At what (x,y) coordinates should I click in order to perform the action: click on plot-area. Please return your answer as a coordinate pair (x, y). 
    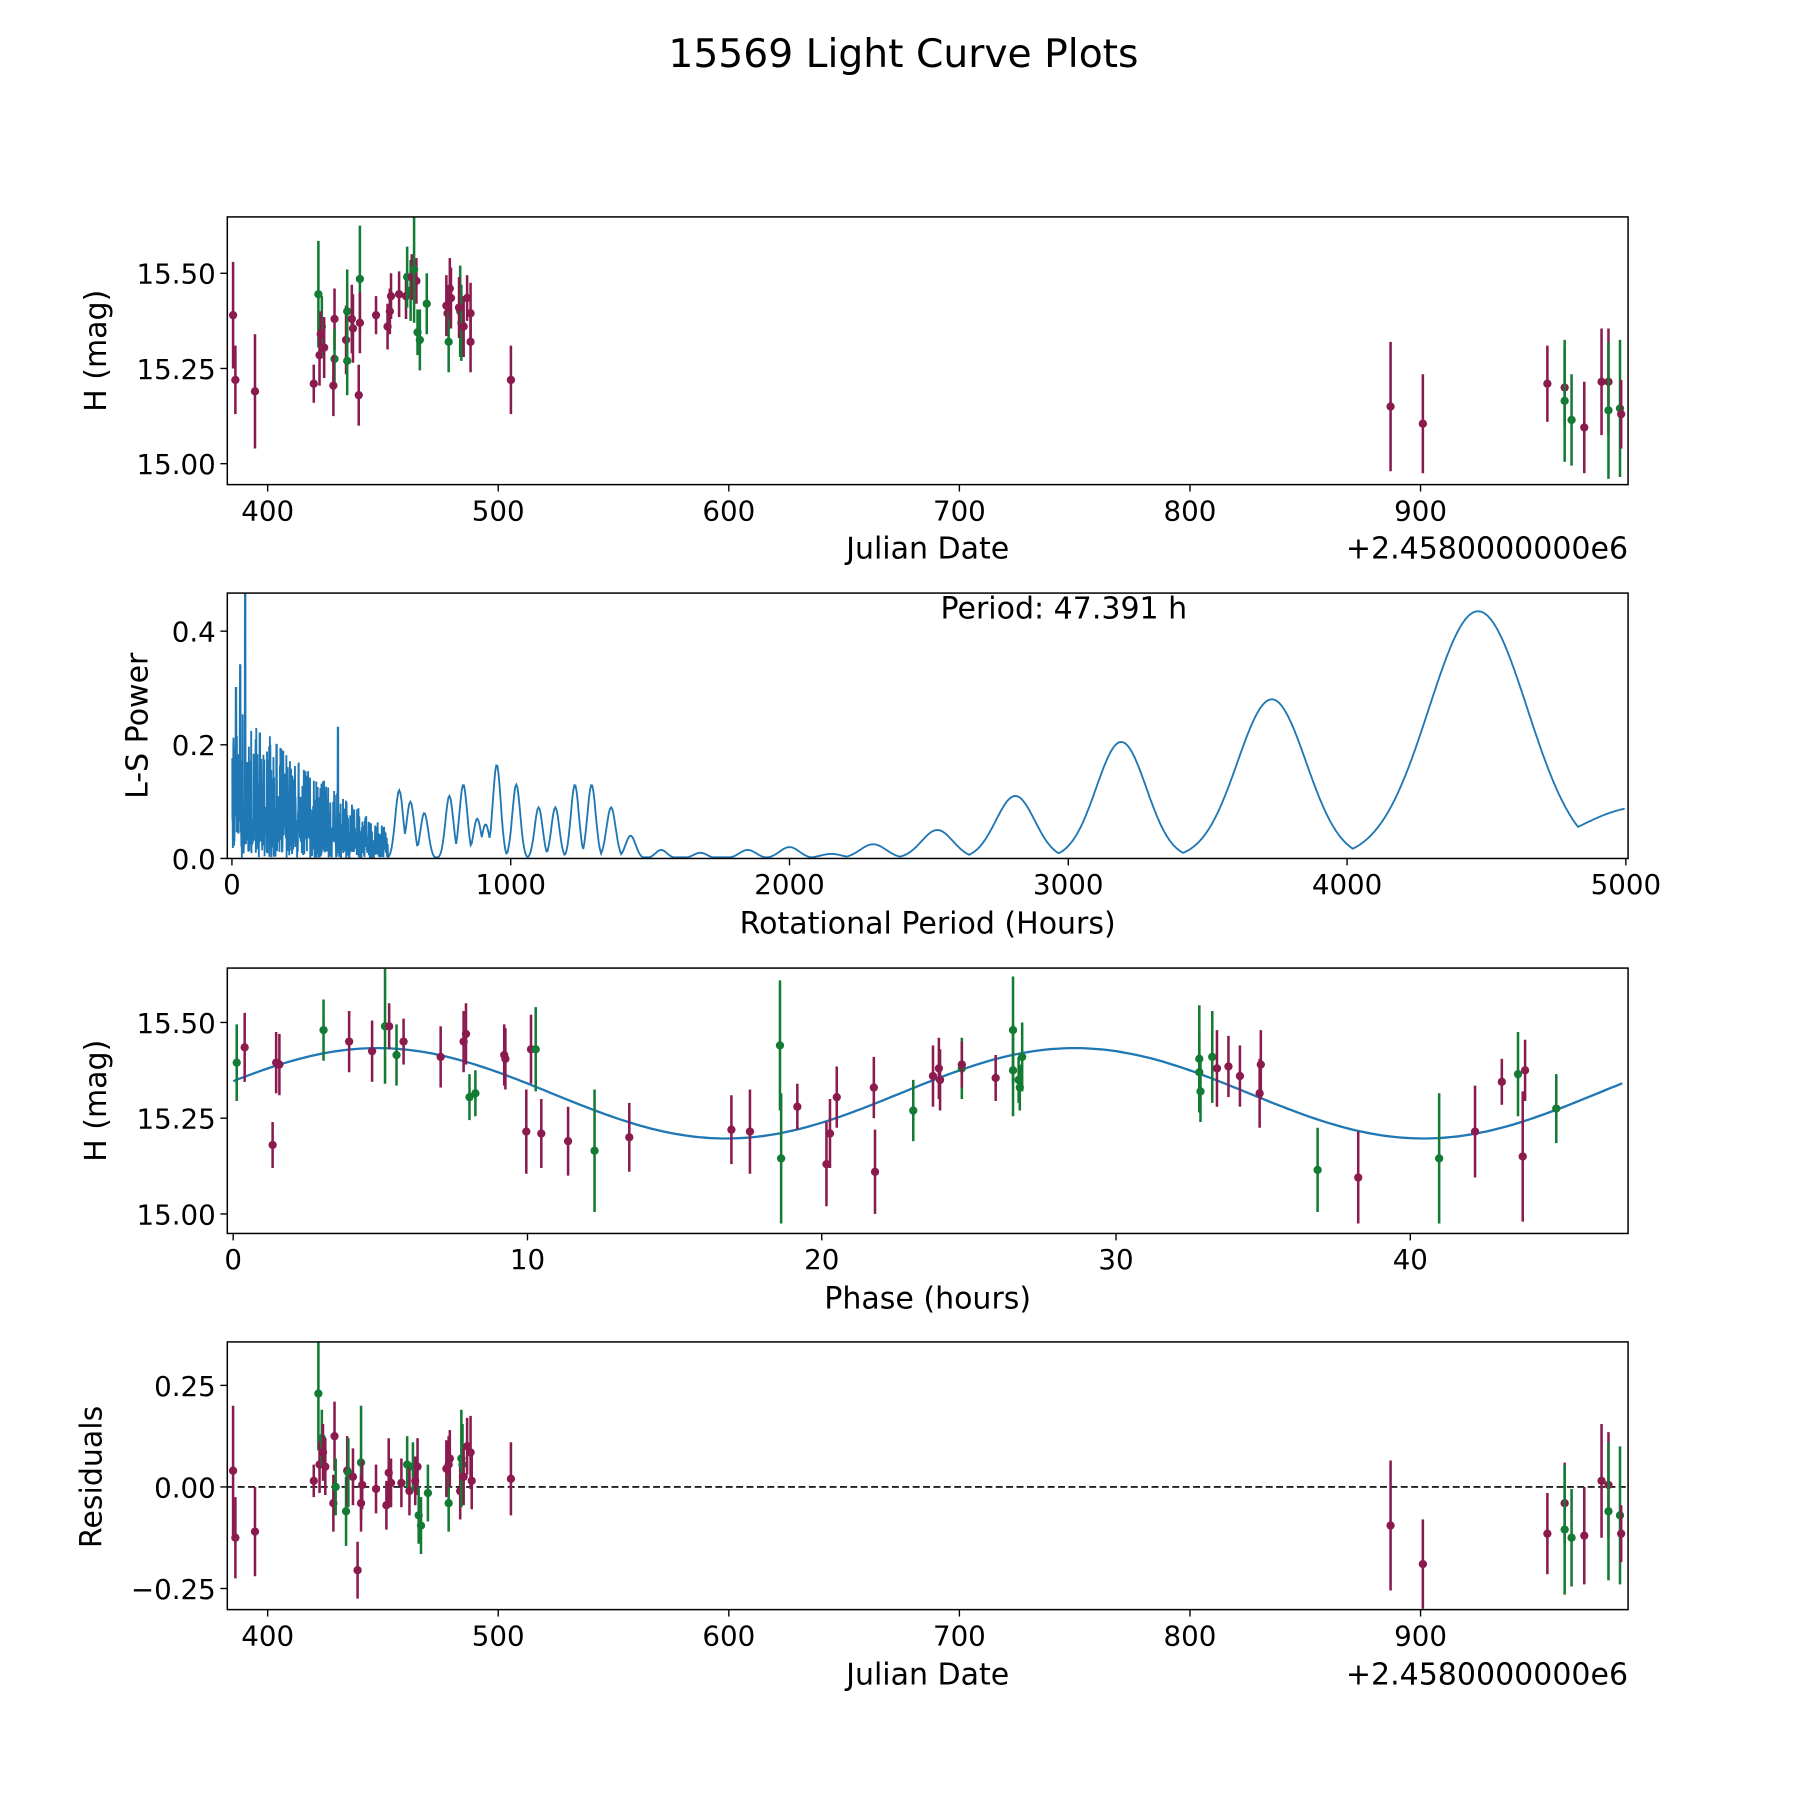
    Looking at the image, I should click on (927, 347).